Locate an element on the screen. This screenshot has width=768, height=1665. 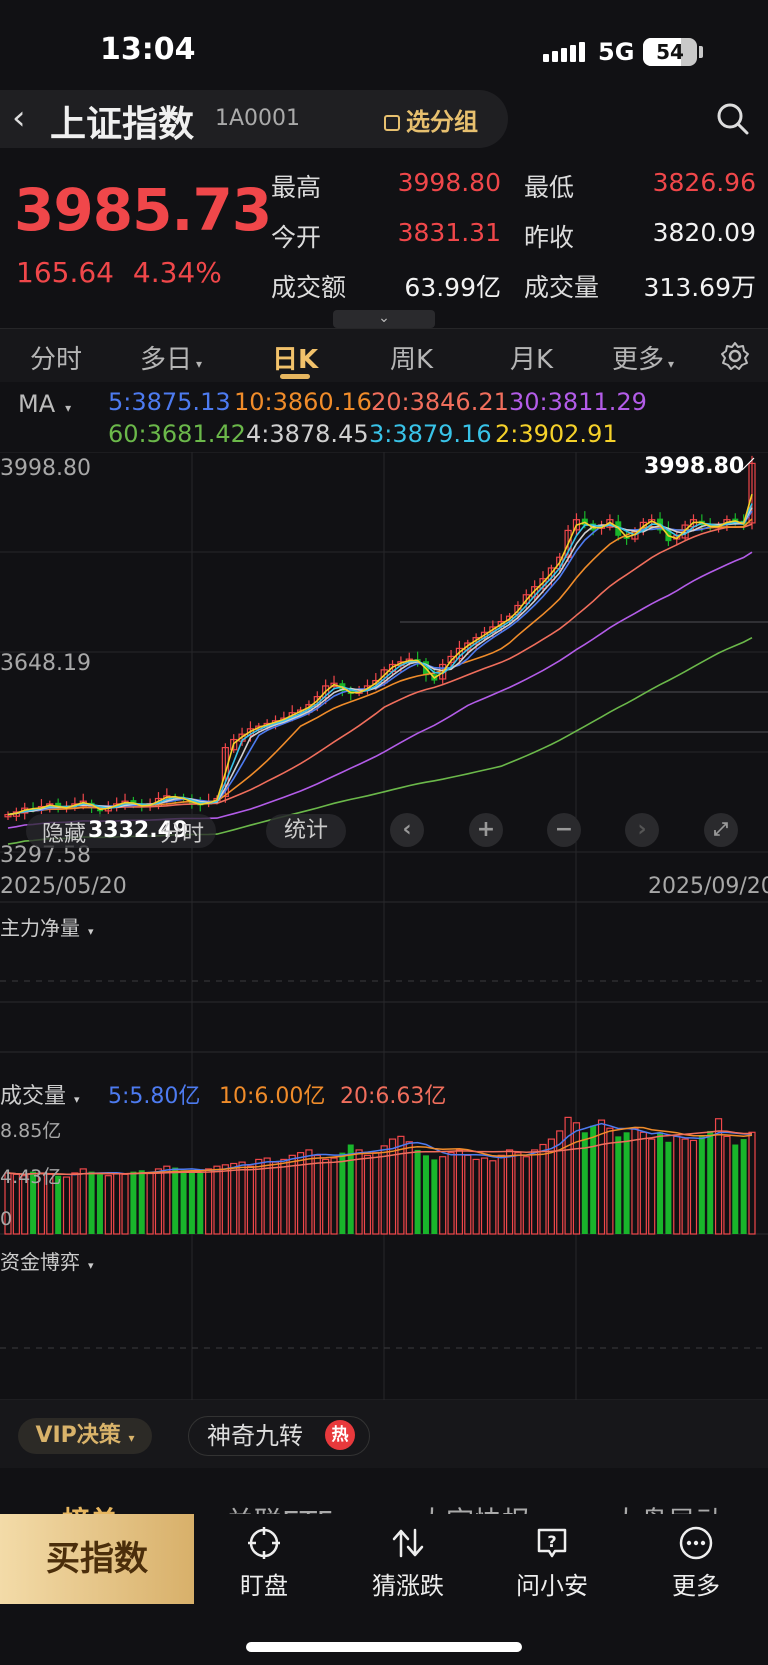
tab-related-etf: 关联ETF is located at coordinates (279, 1508).